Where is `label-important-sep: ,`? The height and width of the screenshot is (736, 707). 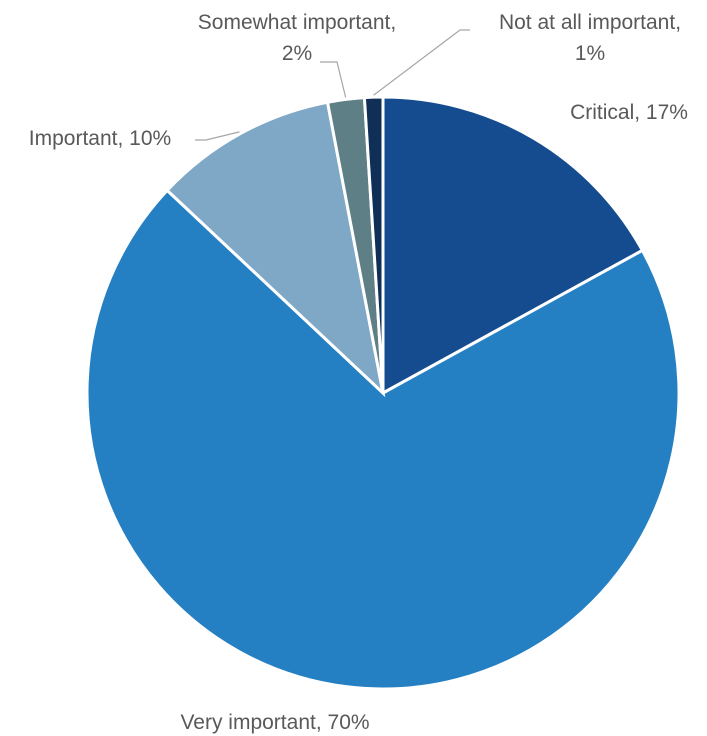
label-important-sep: , is located at coordinates (124, 138).